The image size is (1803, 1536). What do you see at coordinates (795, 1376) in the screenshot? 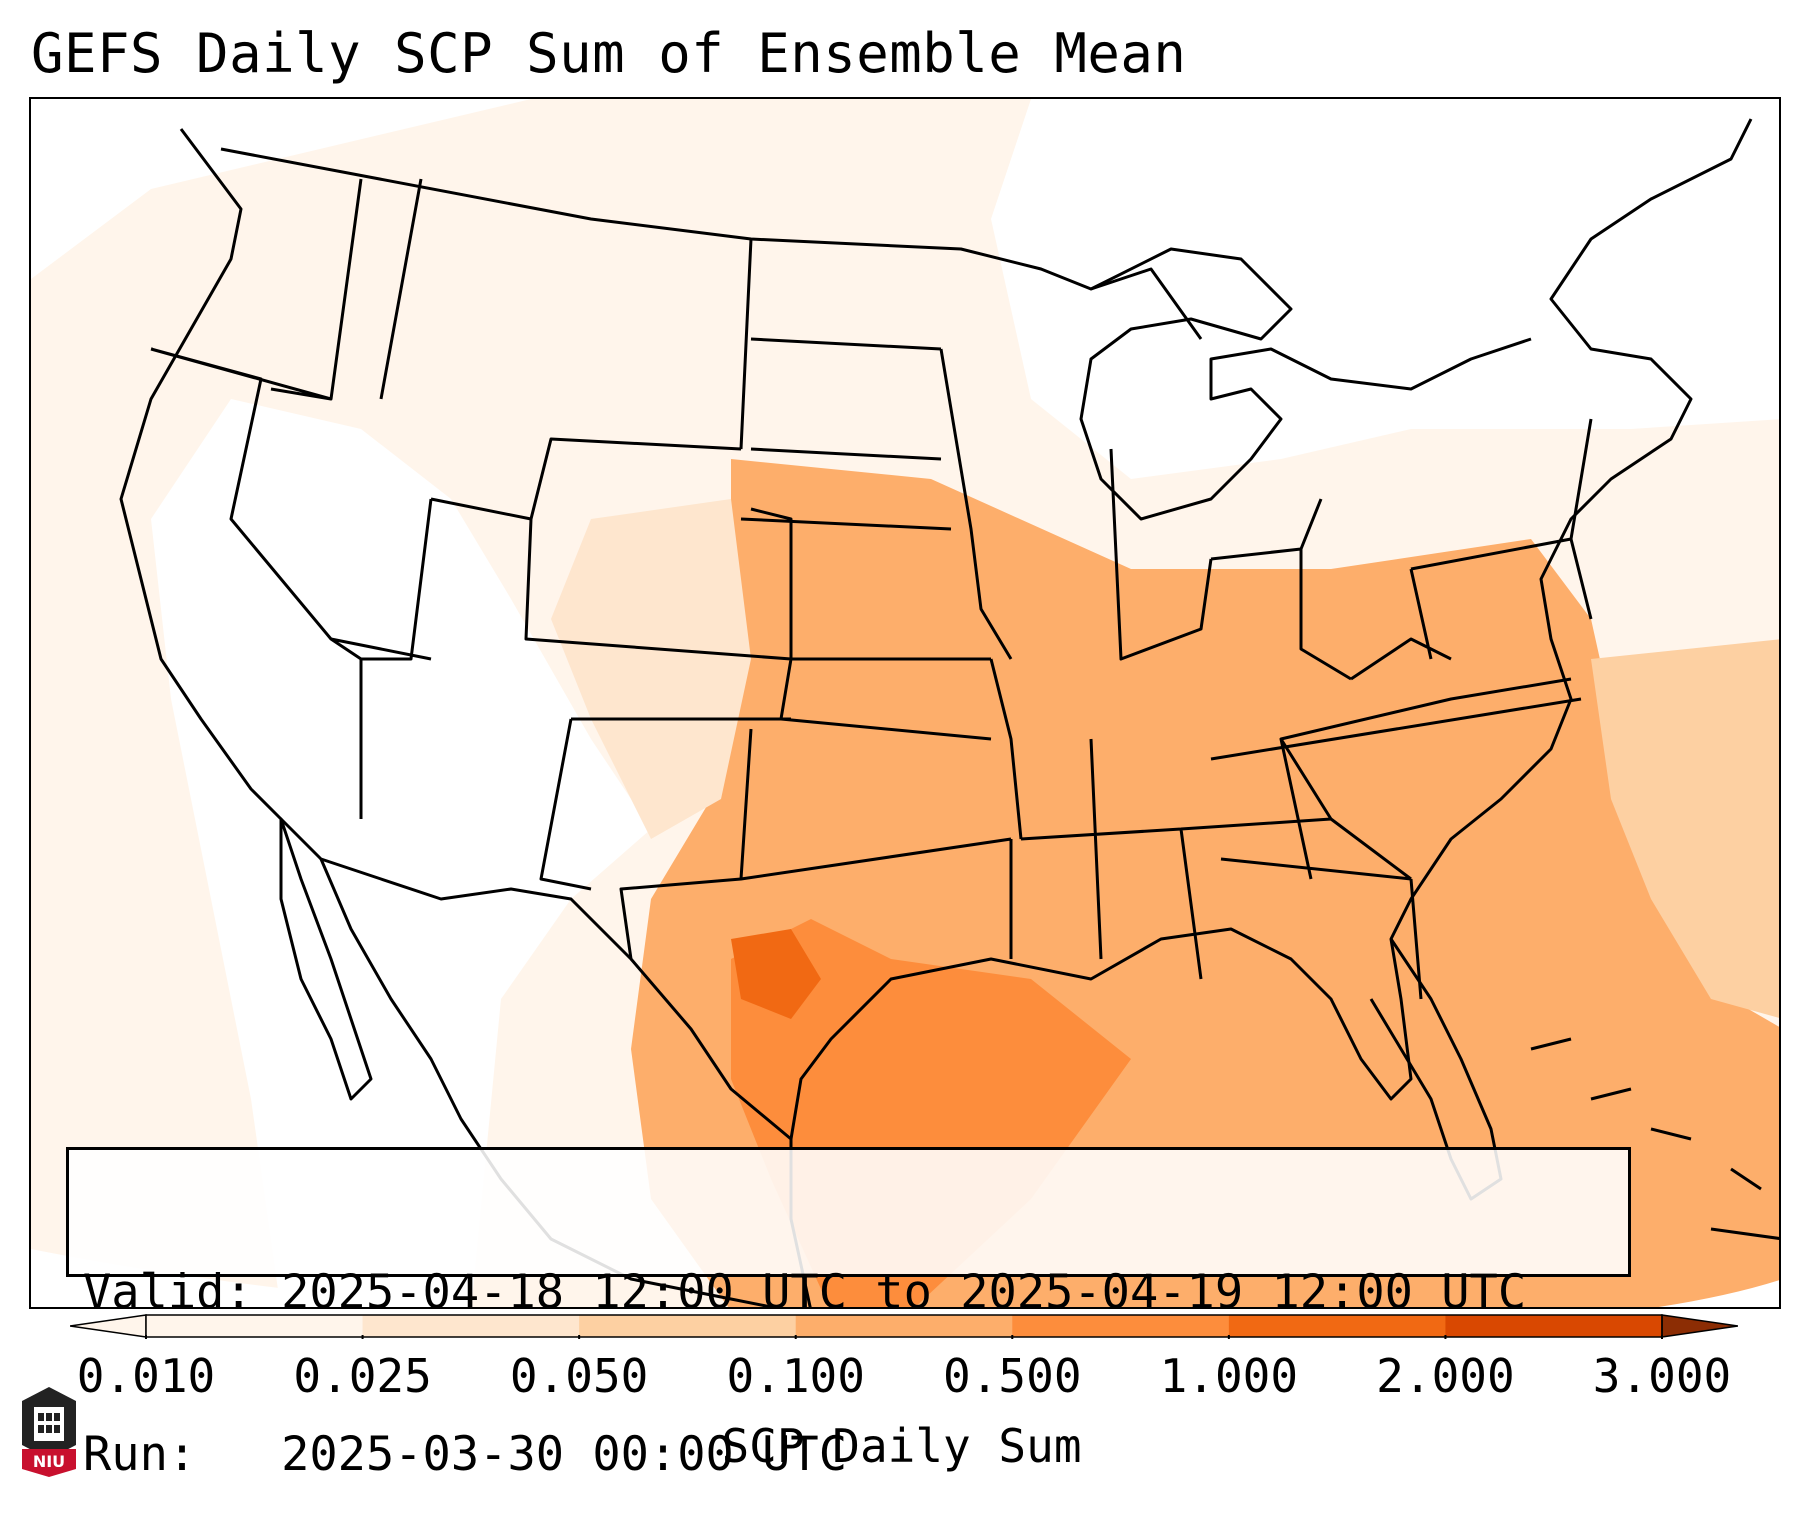
I see `colorbar-tick-label: 0.100` at bounding box center [795, 1376].